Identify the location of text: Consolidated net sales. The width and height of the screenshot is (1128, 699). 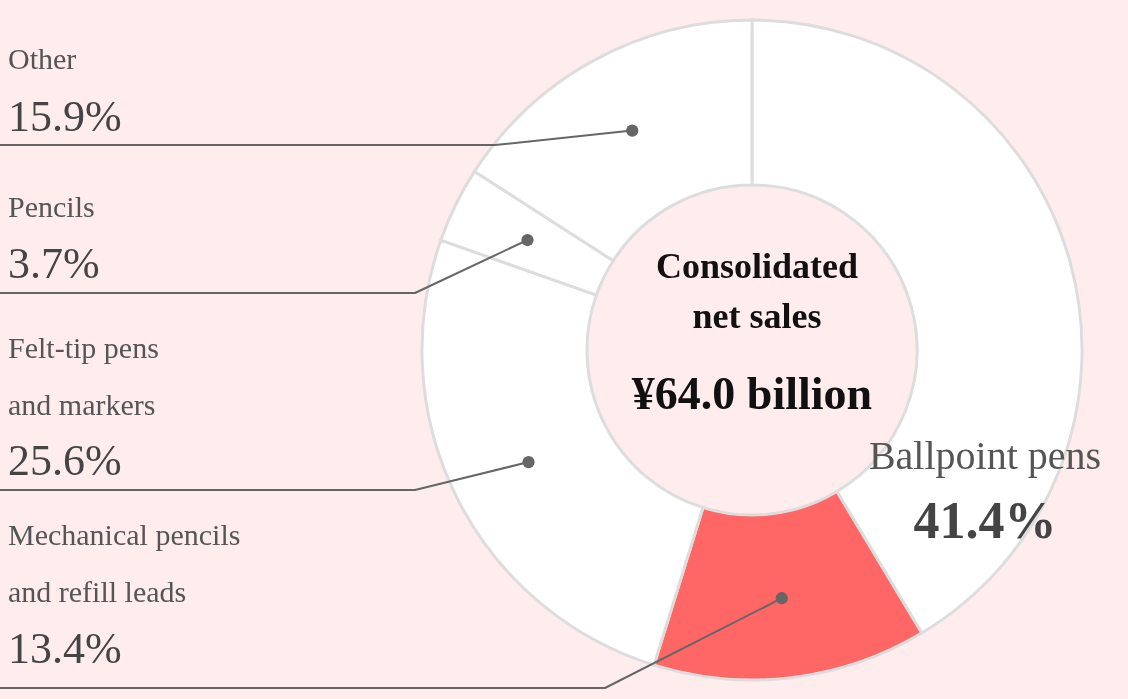
(757, 291).